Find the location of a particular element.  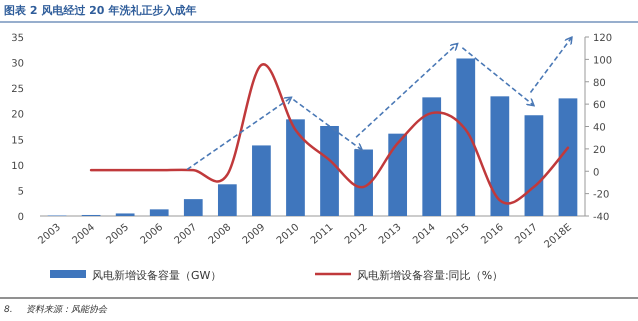

legend-label: 风电新增设备容量:同比（%） is located at coordinates (430, 275).